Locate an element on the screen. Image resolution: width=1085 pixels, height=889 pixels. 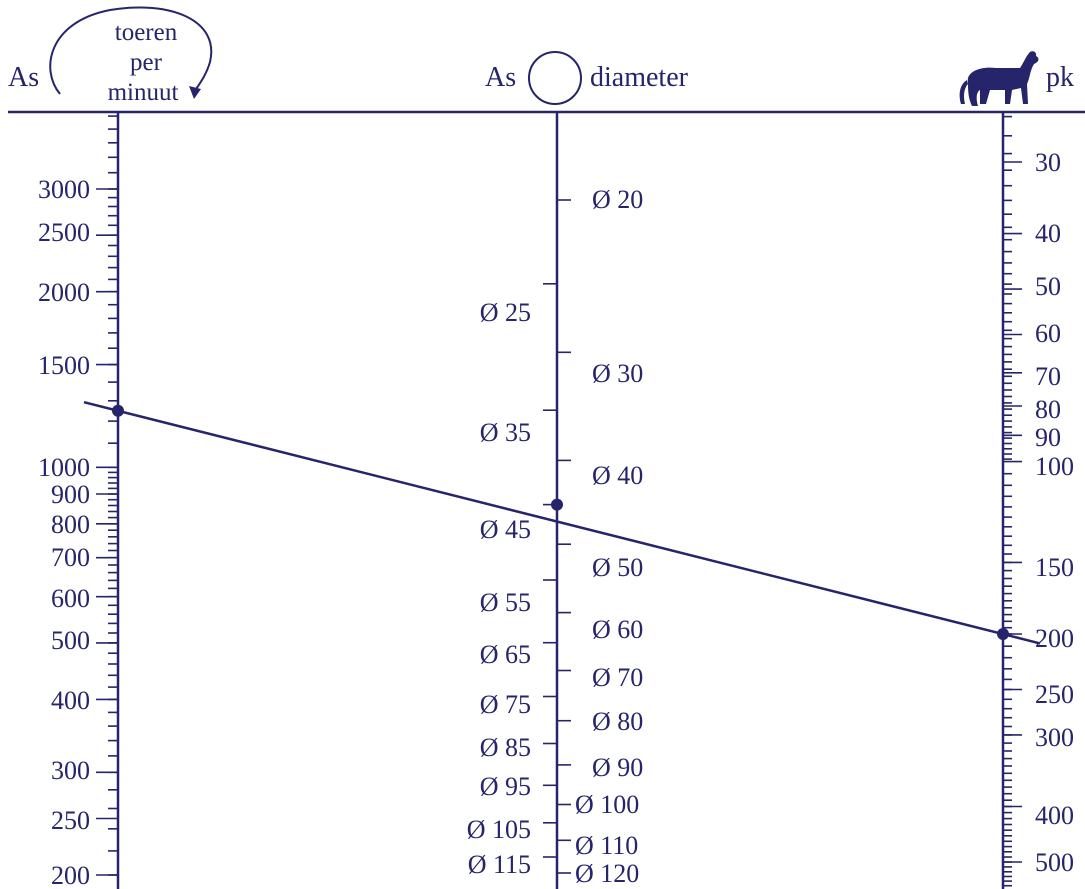
diameter-tick-label: Ø 115 is located at coordinates (499, 864).